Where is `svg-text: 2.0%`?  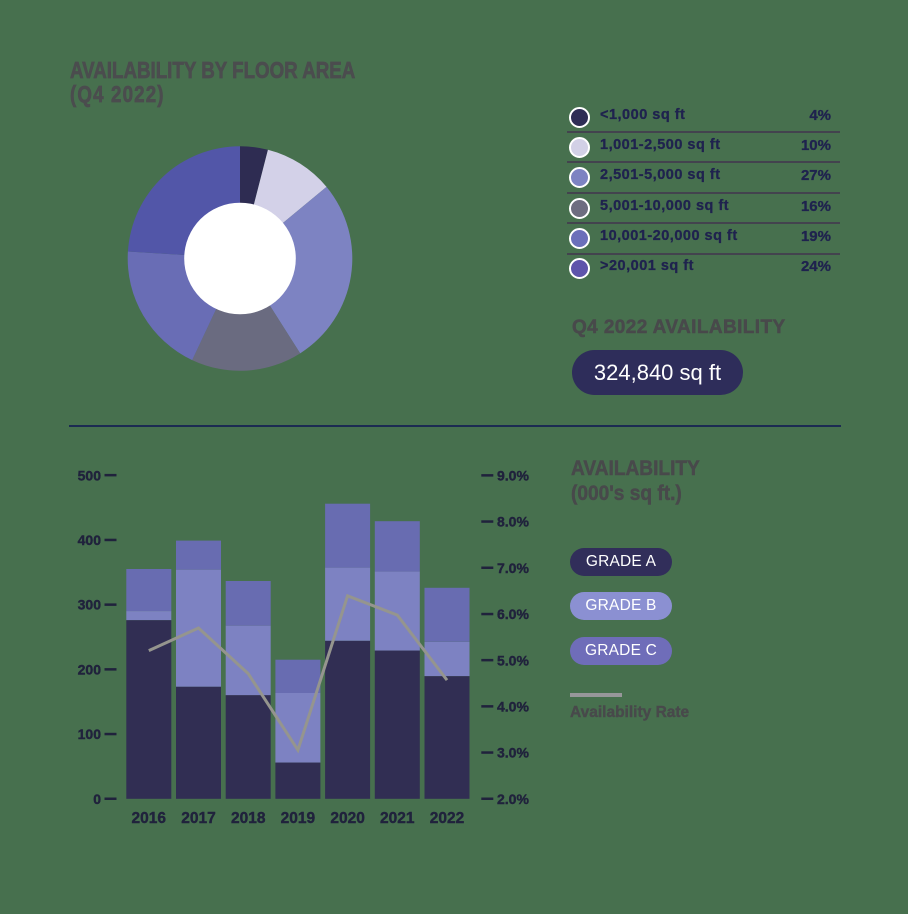
svg-text: 2.0% is located at coordinates (513, 799).